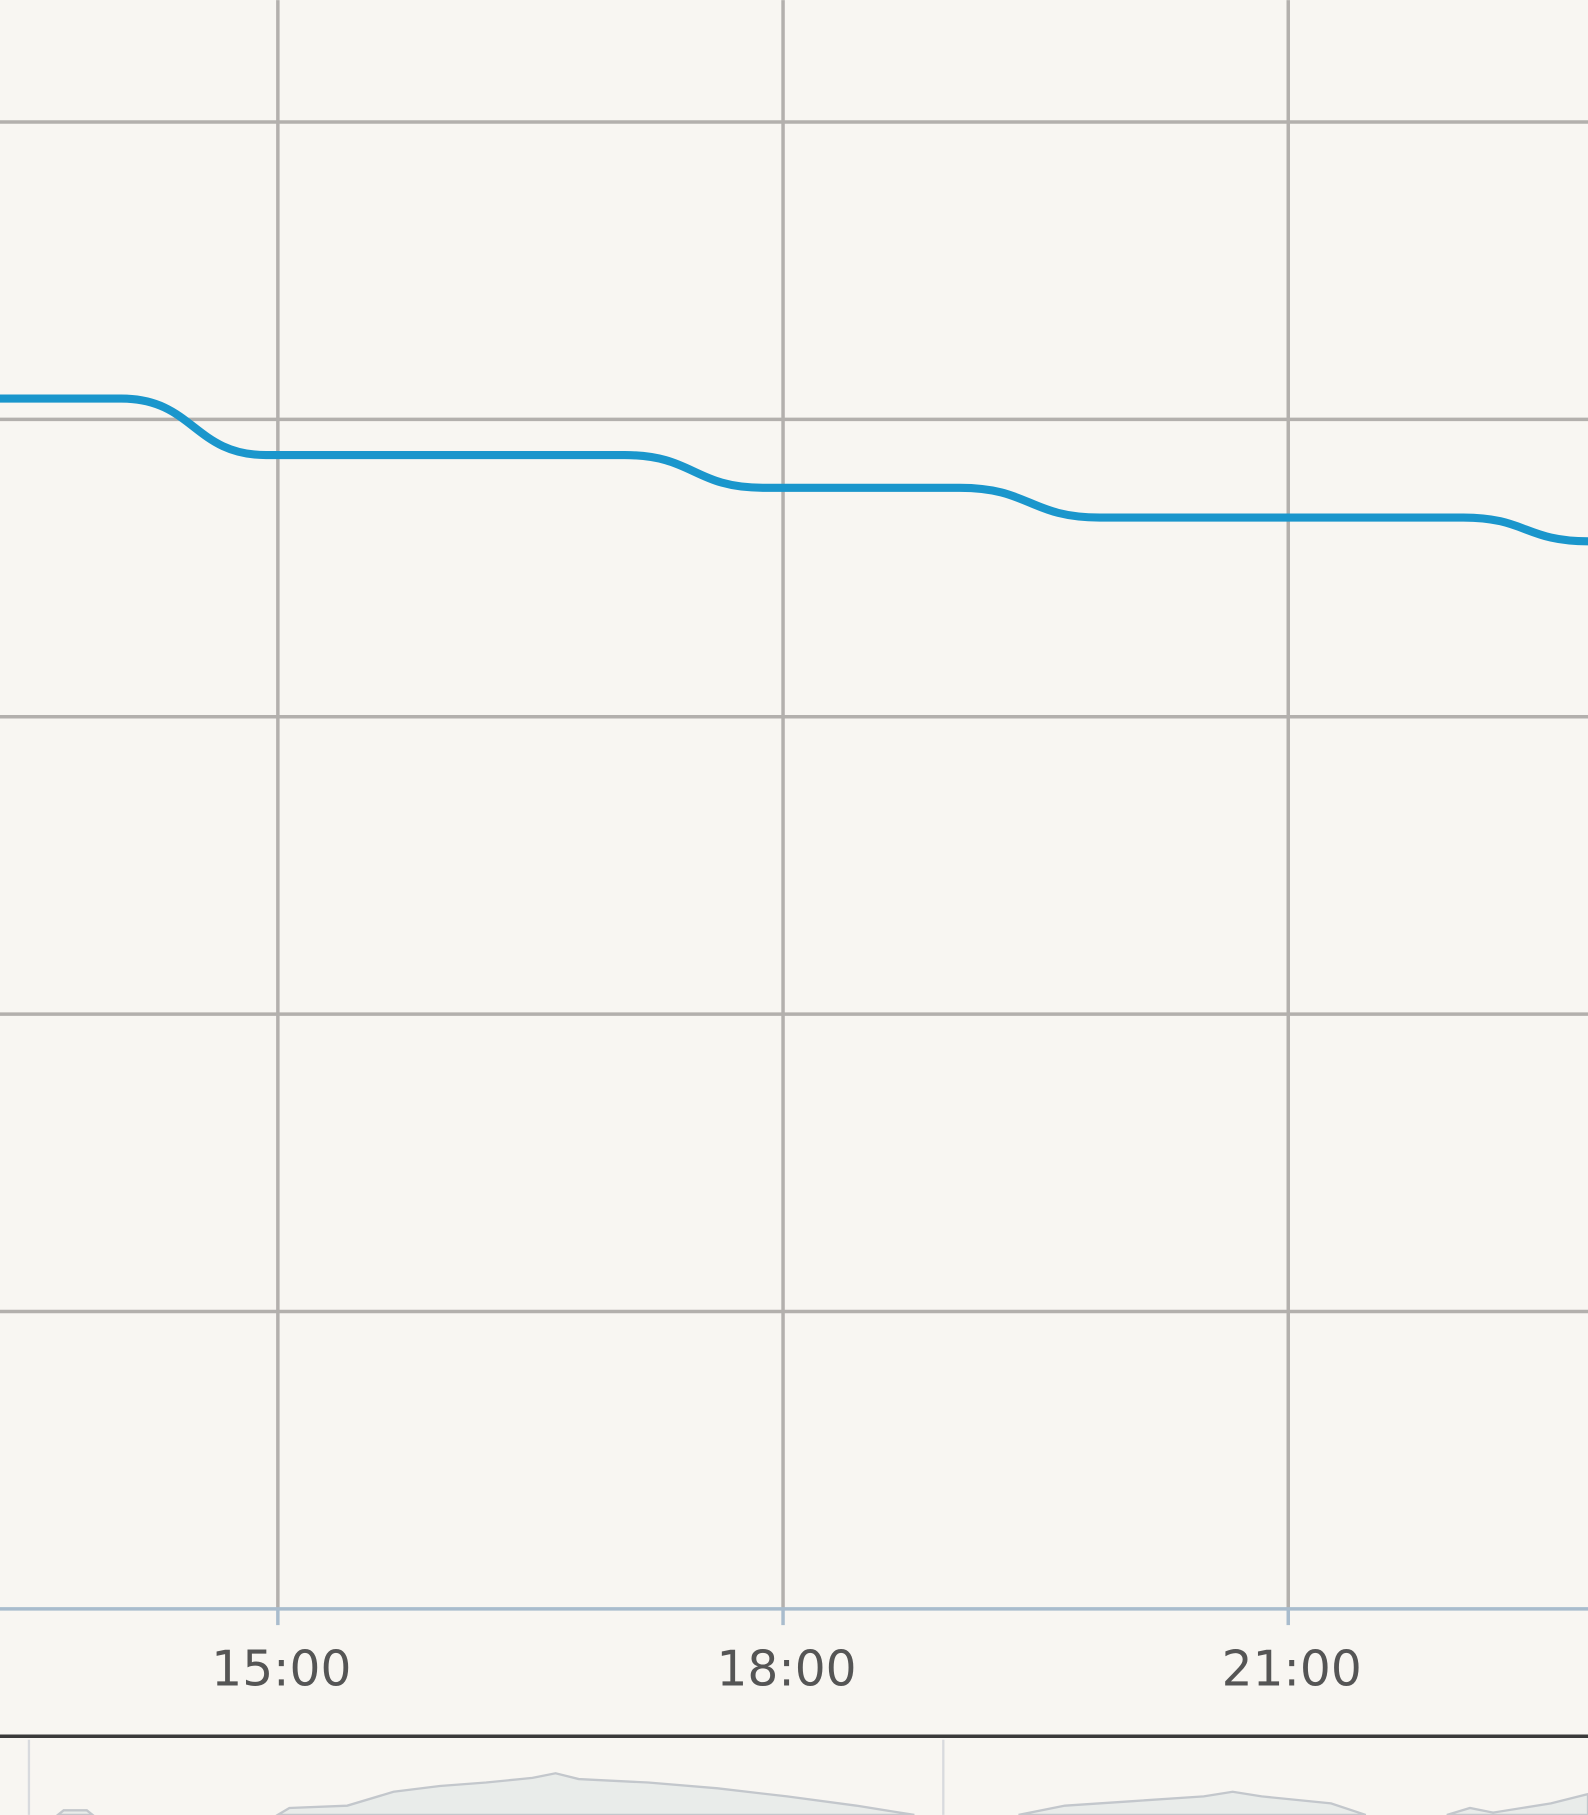 Image resolution: width=1588 pixels, height=1815 pixels. I want to click on plot, so click(794, 470).